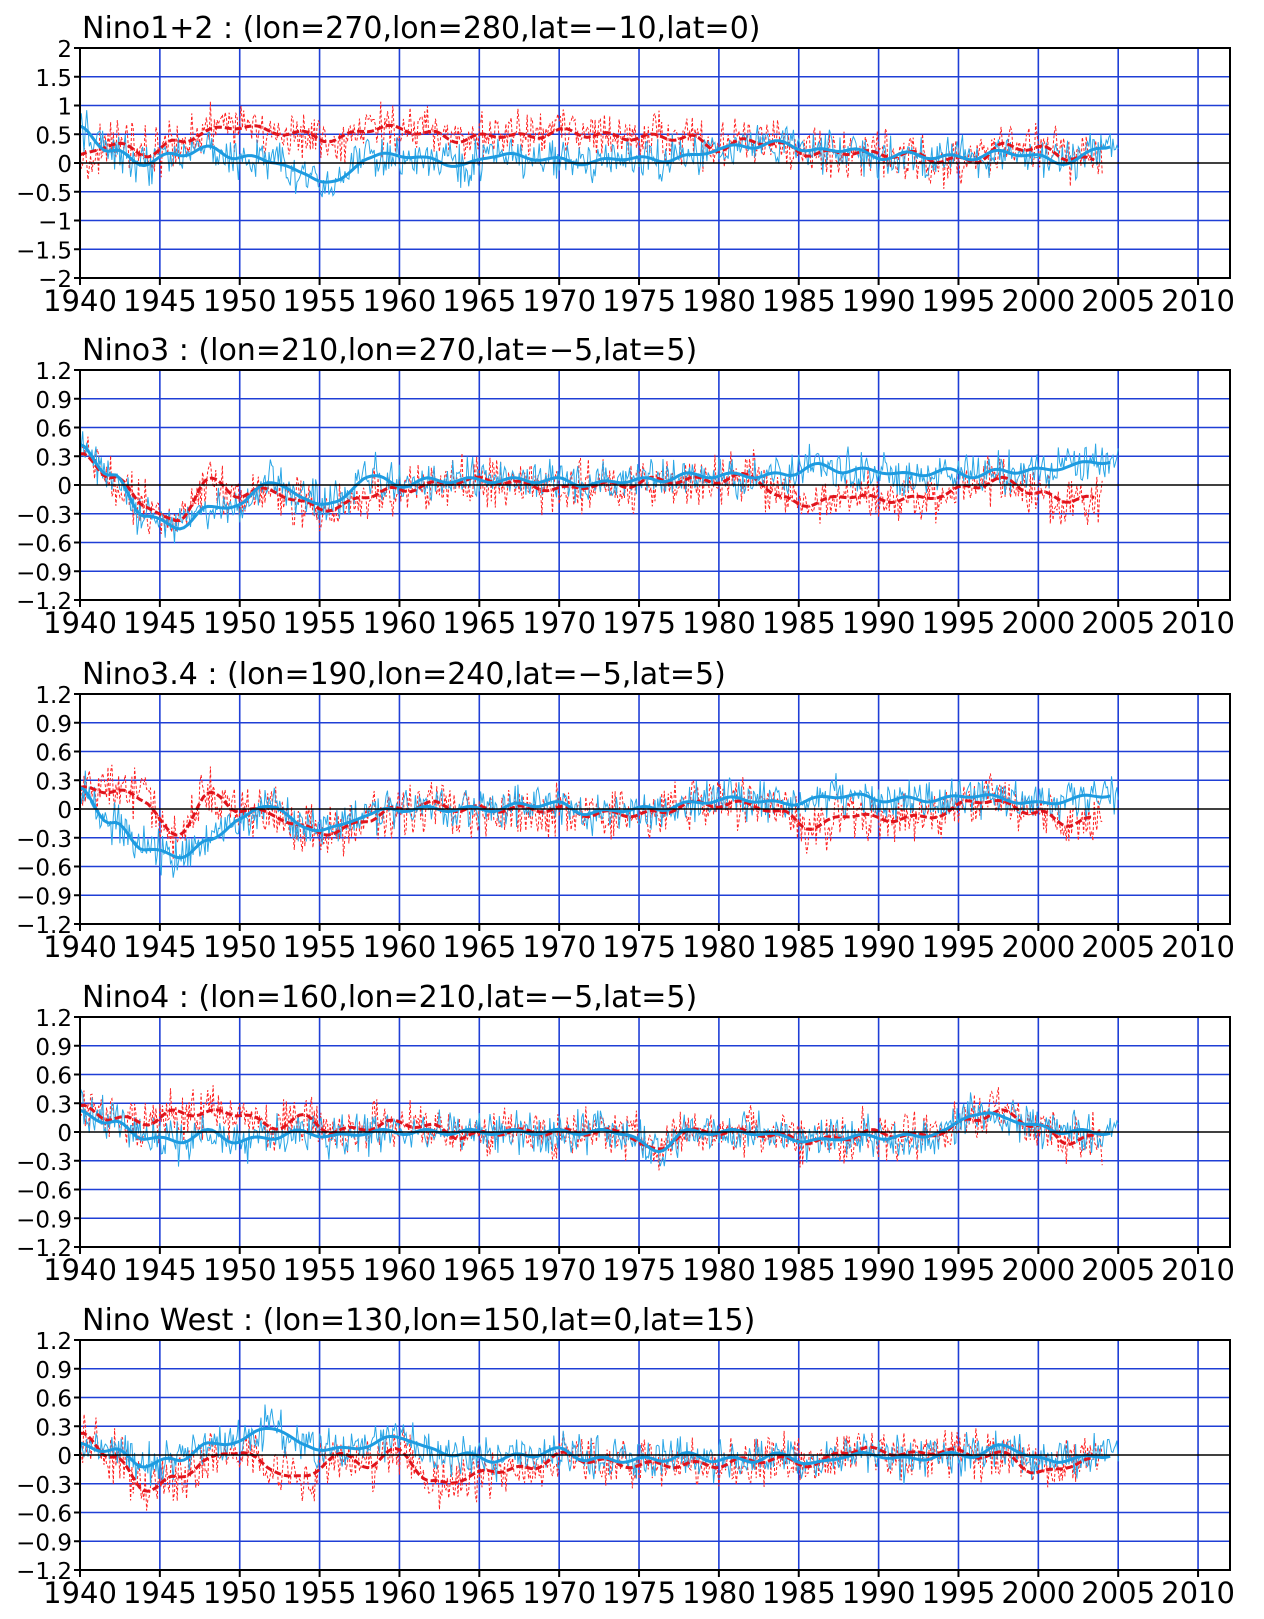  What do you see at coordinates (53, 136) in the screenshot?
I see `y-tick-label: 0.5` at bounding box center [53, 136].